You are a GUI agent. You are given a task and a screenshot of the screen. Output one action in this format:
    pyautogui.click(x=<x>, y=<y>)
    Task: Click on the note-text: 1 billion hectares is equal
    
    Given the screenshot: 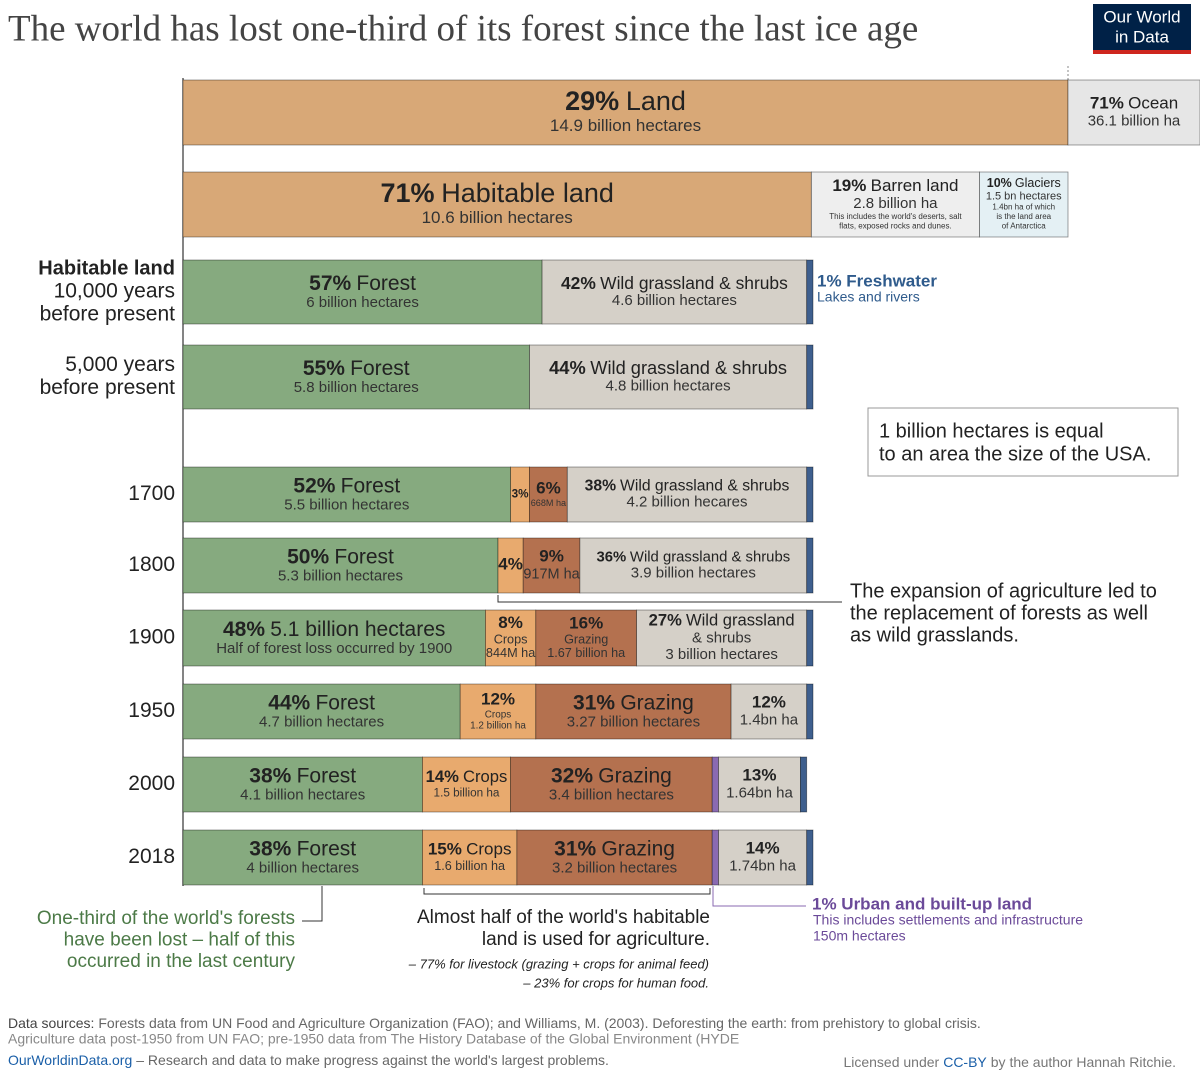 What is the action you would take?
    pyautogui.click(x=991, y=431)
    